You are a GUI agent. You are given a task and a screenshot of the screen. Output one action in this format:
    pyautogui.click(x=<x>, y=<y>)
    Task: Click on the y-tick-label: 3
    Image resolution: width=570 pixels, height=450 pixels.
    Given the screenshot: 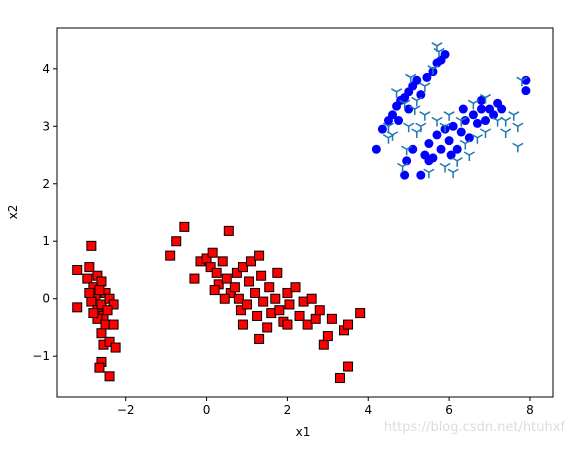 What is the action you would take?
    pyautogui.click(x=46, y=126)
    